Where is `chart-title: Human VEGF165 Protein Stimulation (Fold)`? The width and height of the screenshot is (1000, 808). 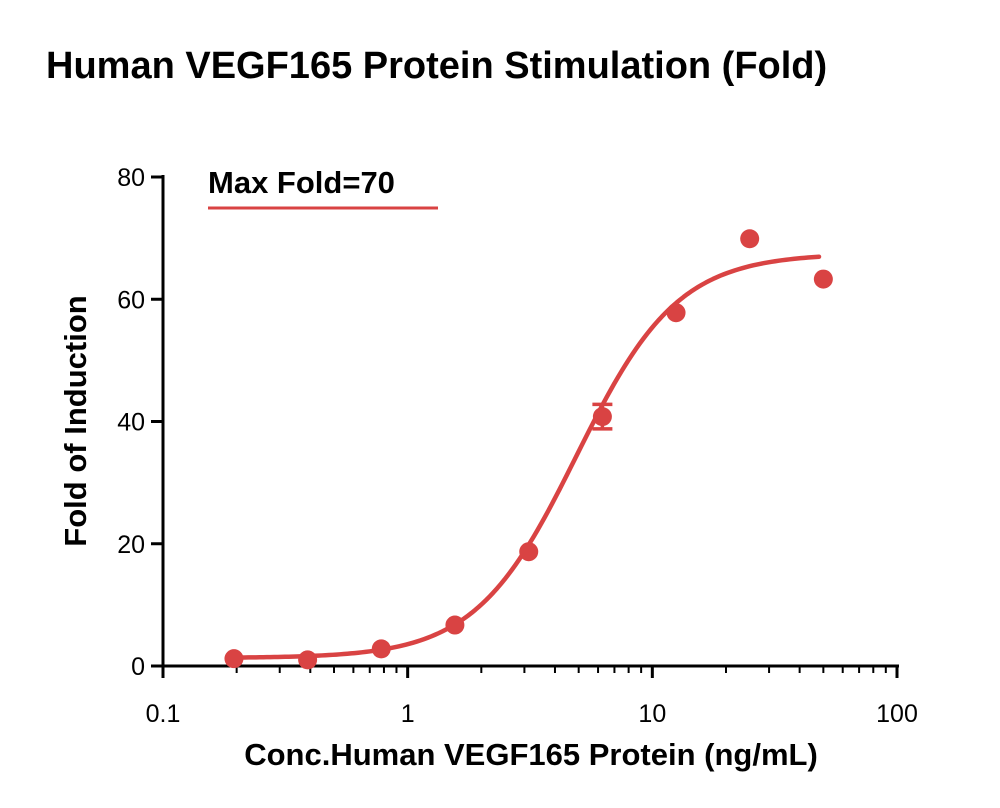 chart-title: Human VEGF165 Protein Stimulation (Fold) is located at coordinates (436, 66).